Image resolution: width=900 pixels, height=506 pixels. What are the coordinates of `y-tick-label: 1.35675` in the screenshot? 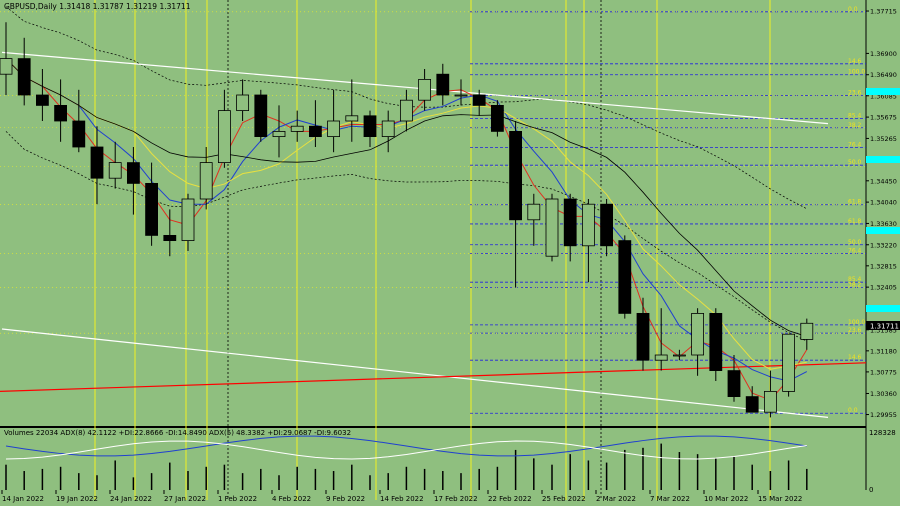 It's located at (883, 118).